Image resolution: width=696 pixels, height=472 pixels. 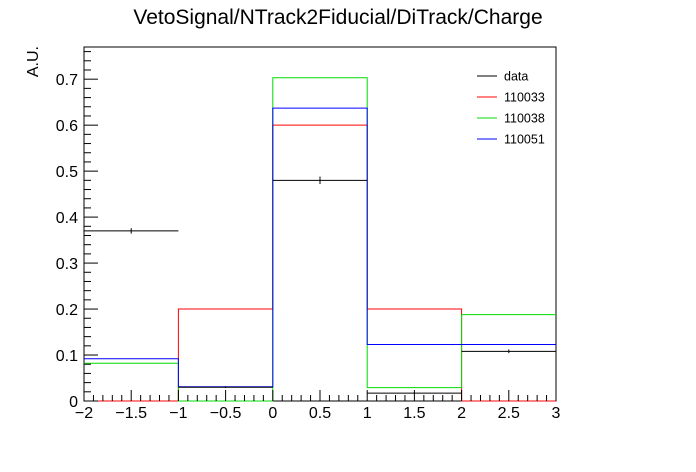 What do you see at coordinates (67, 264) in the screenshot?
I see `y-tick-label: 0.3` at bounding box center [67, 264].